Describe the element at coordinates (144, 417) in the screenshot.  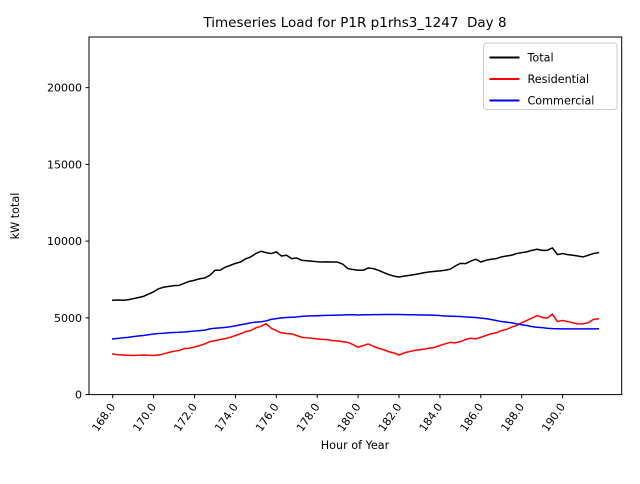
I see `x-tick-label: 170.0` at that location.